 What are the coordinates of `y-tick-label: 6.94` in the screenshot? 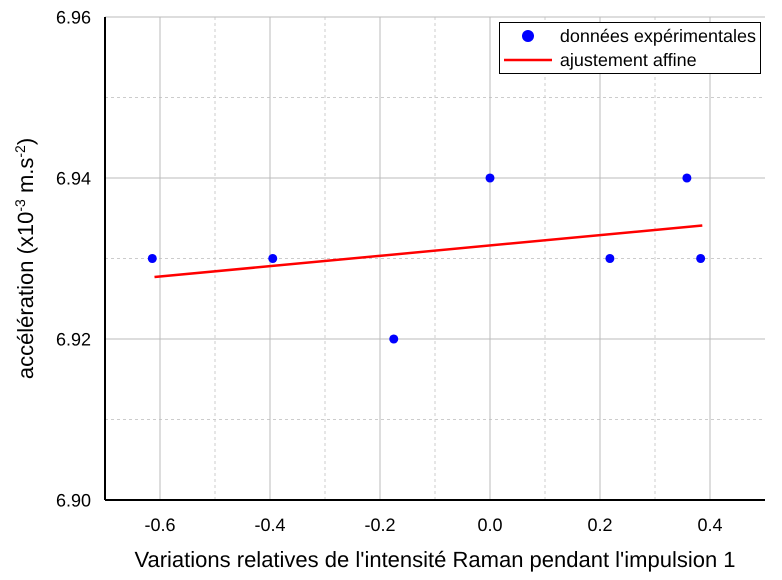 It's located at (73, 178).